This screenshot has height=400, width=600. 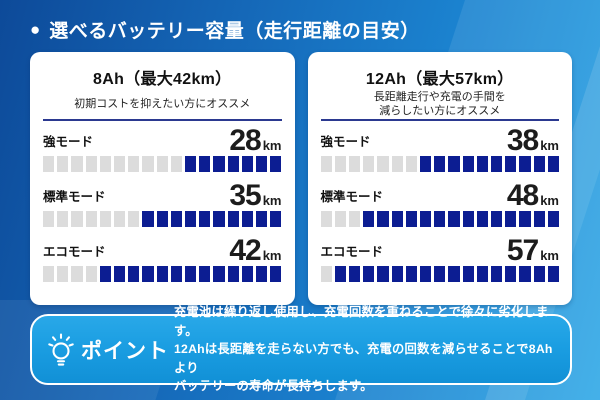 I want to click on mode-row: 強モード 28 km, so click(x=162, y=149).